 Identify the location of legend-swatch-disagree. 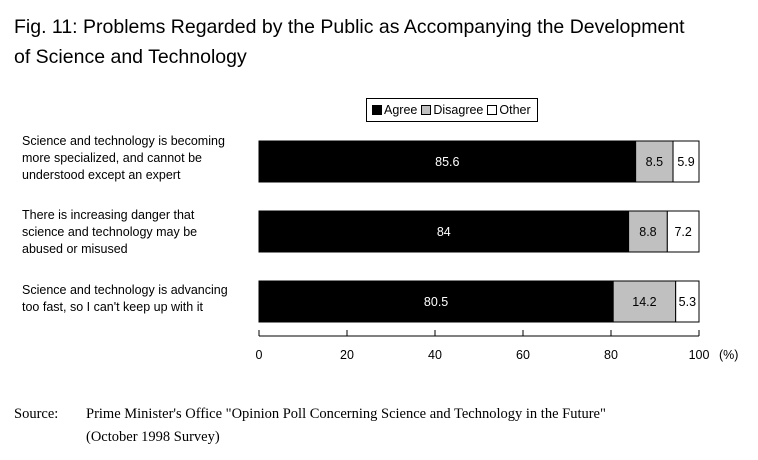
(426, 110).